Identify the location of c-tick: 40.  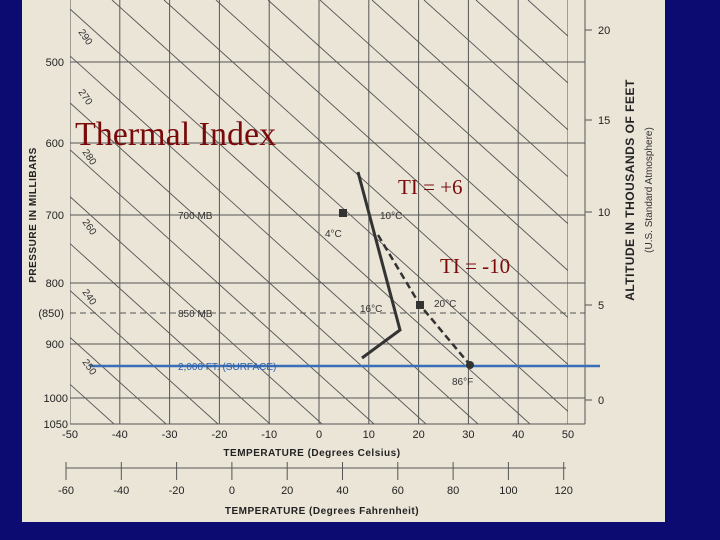
(518, 435).